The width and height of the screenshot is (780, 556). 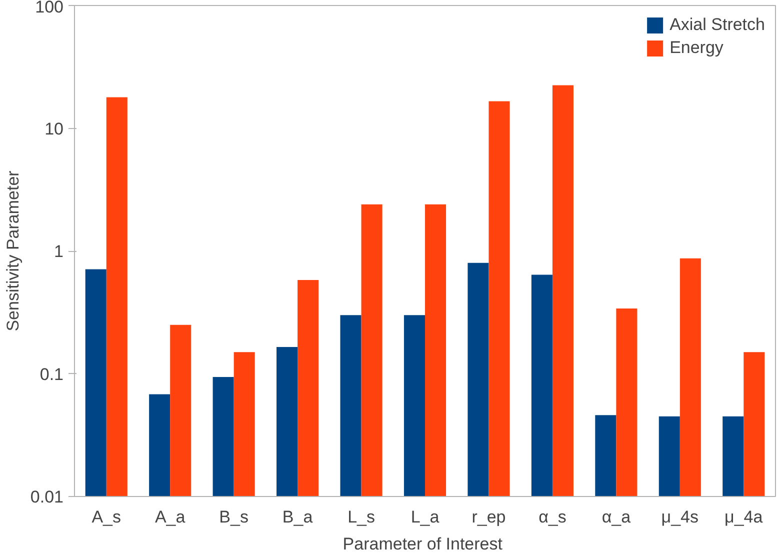 I want to click on y-axis-title: Sensitivity Parameter, so click(x=12, y=251).